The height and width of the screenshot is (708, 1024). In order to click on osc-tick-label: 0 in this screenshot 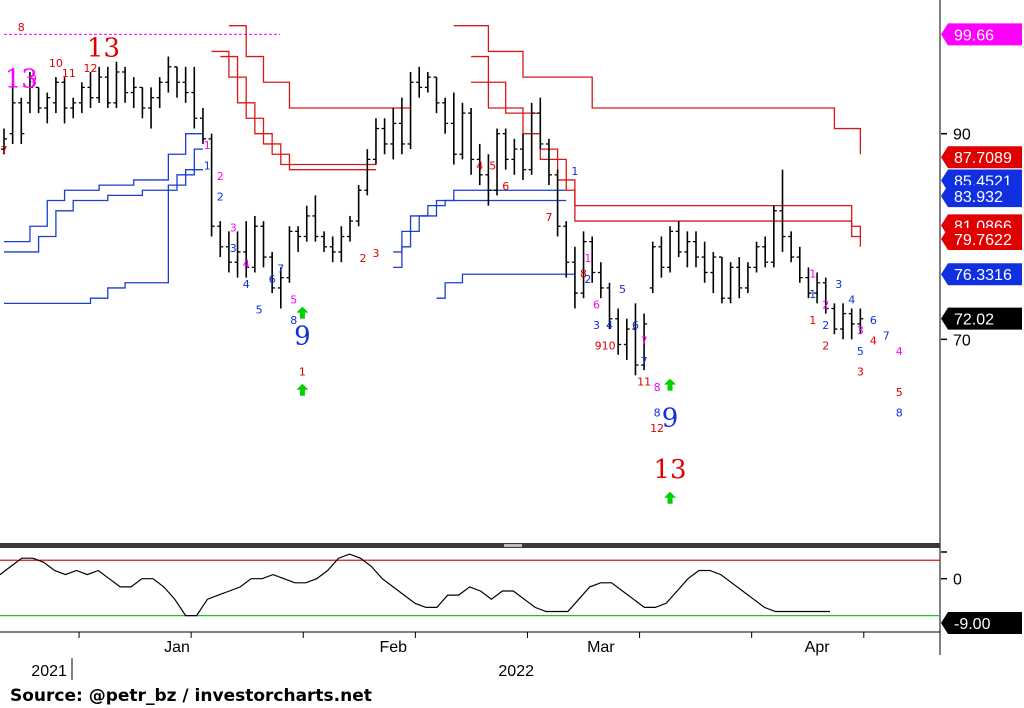, I will do `click(957, 580)`.